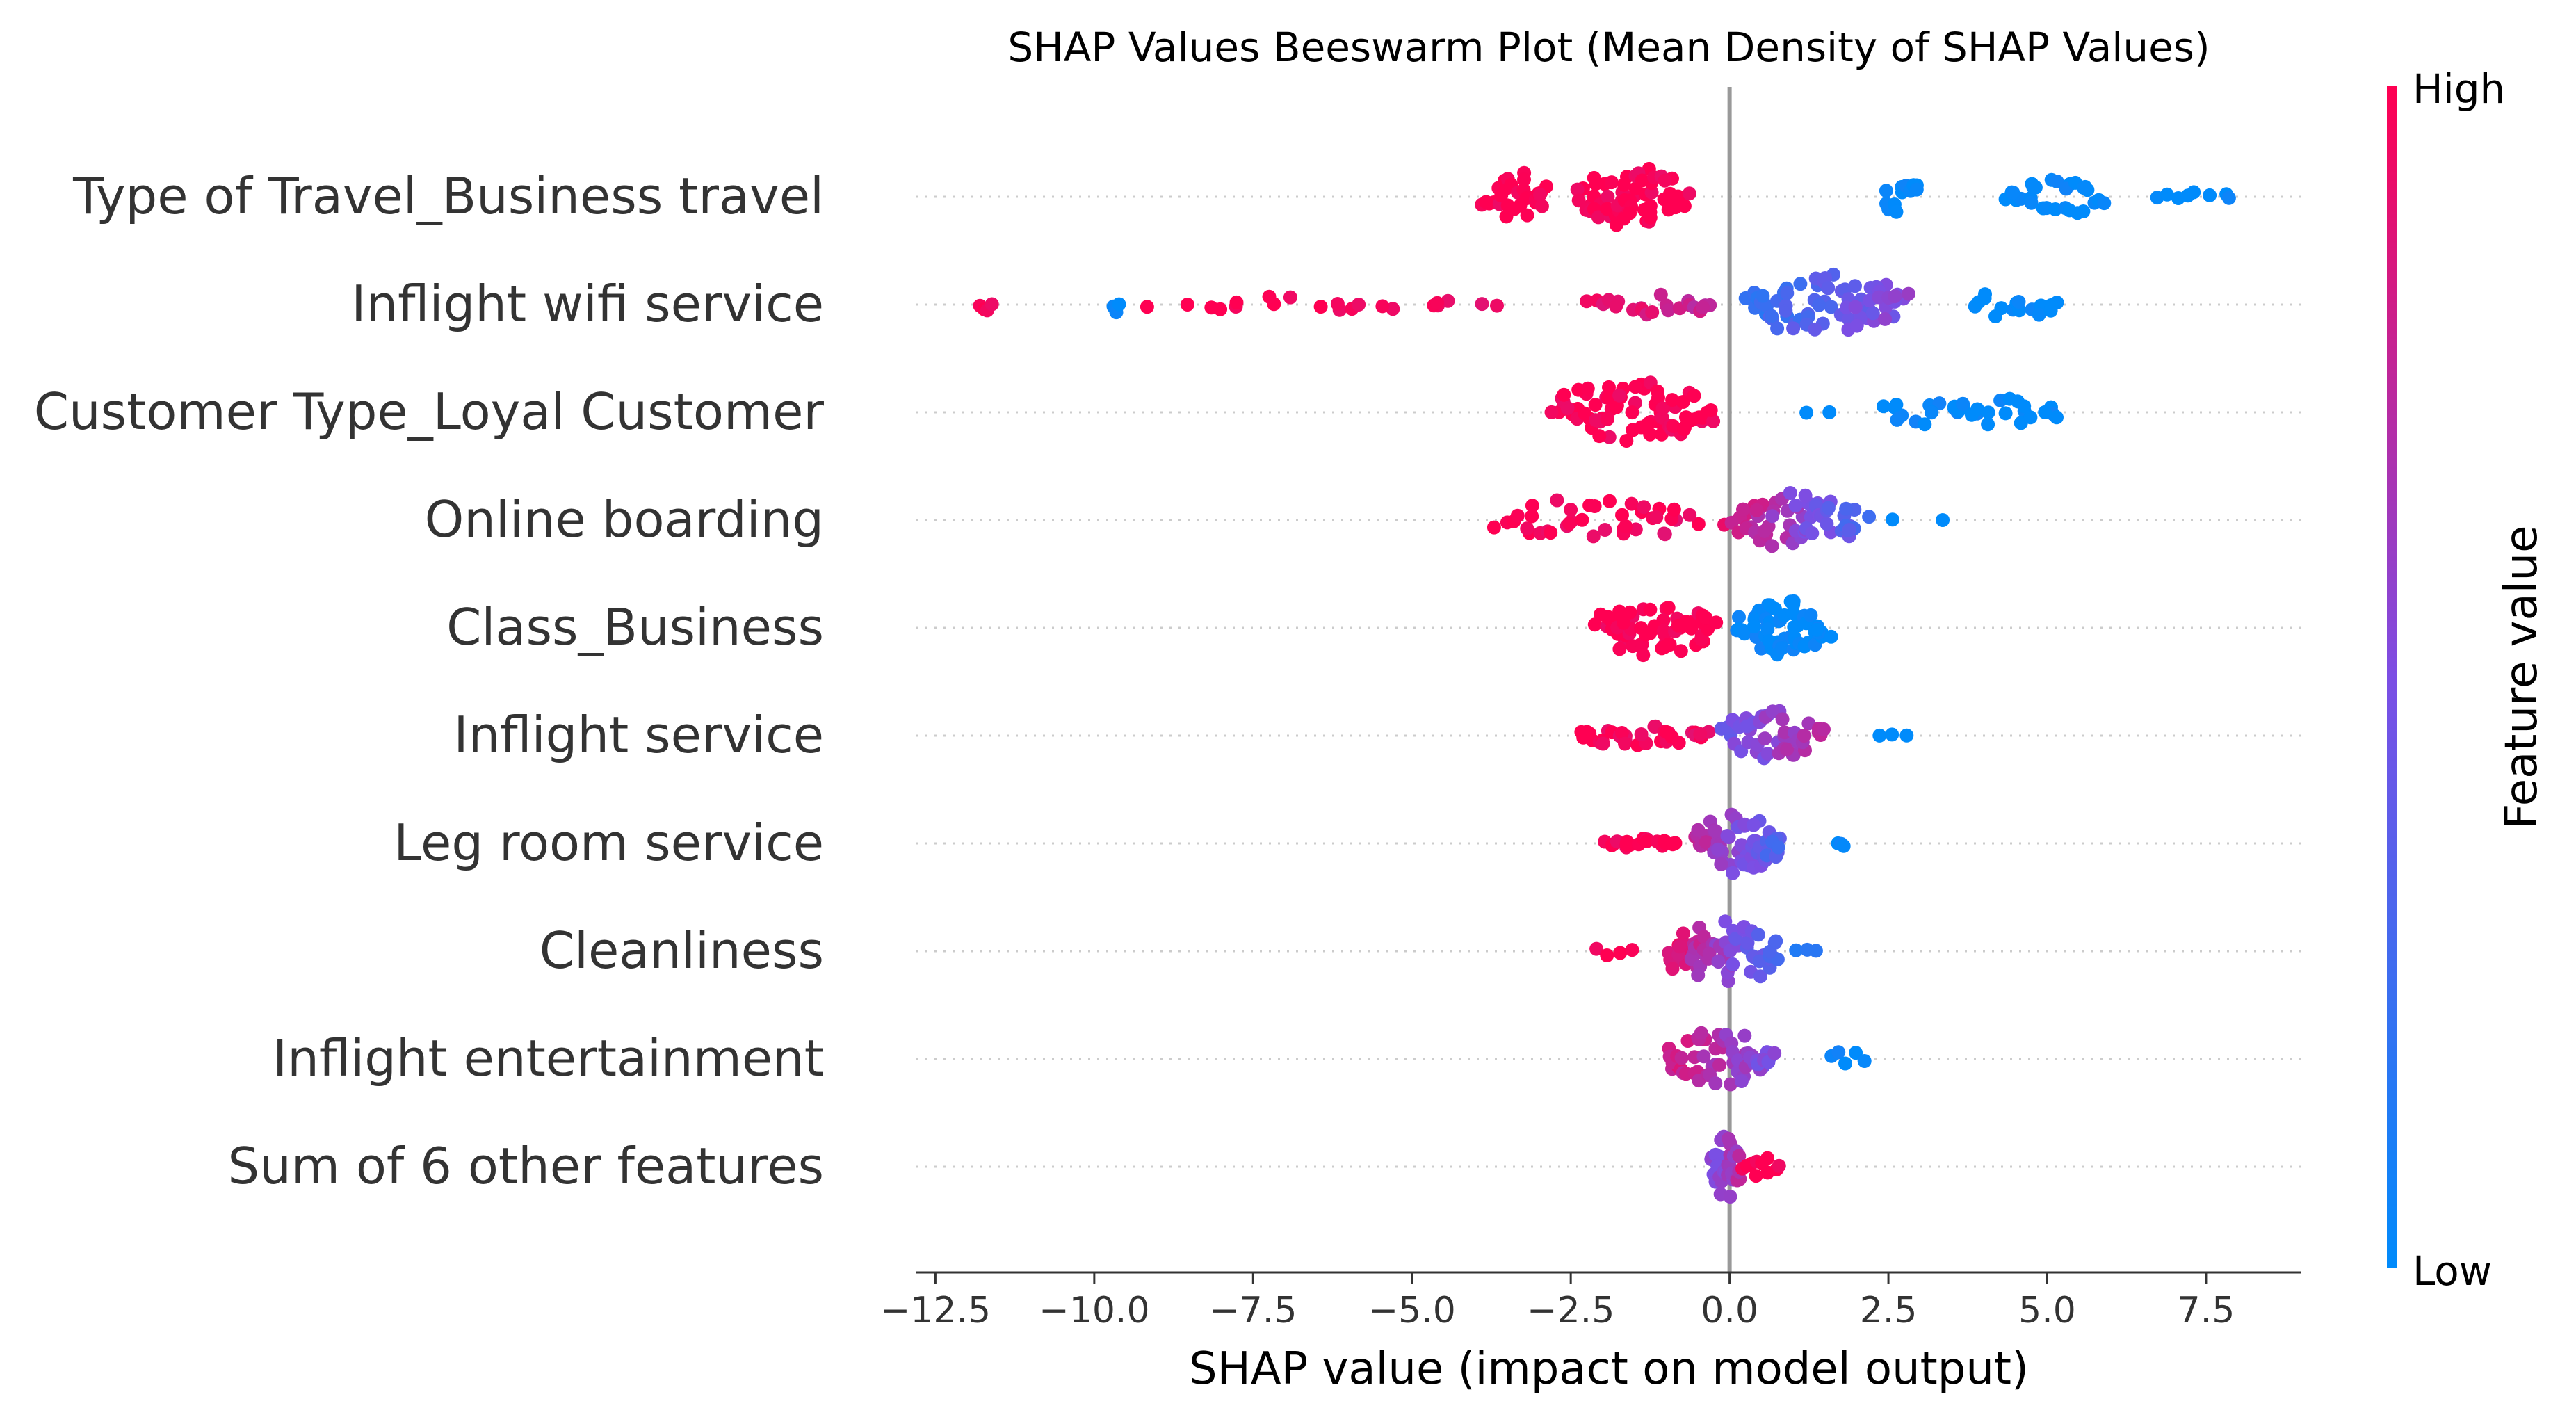 The width and height of the screenshot is (2576, 1424). Describe the element at coordinates (2392, 677) in the screenshot. I see `colorbar` at that location.